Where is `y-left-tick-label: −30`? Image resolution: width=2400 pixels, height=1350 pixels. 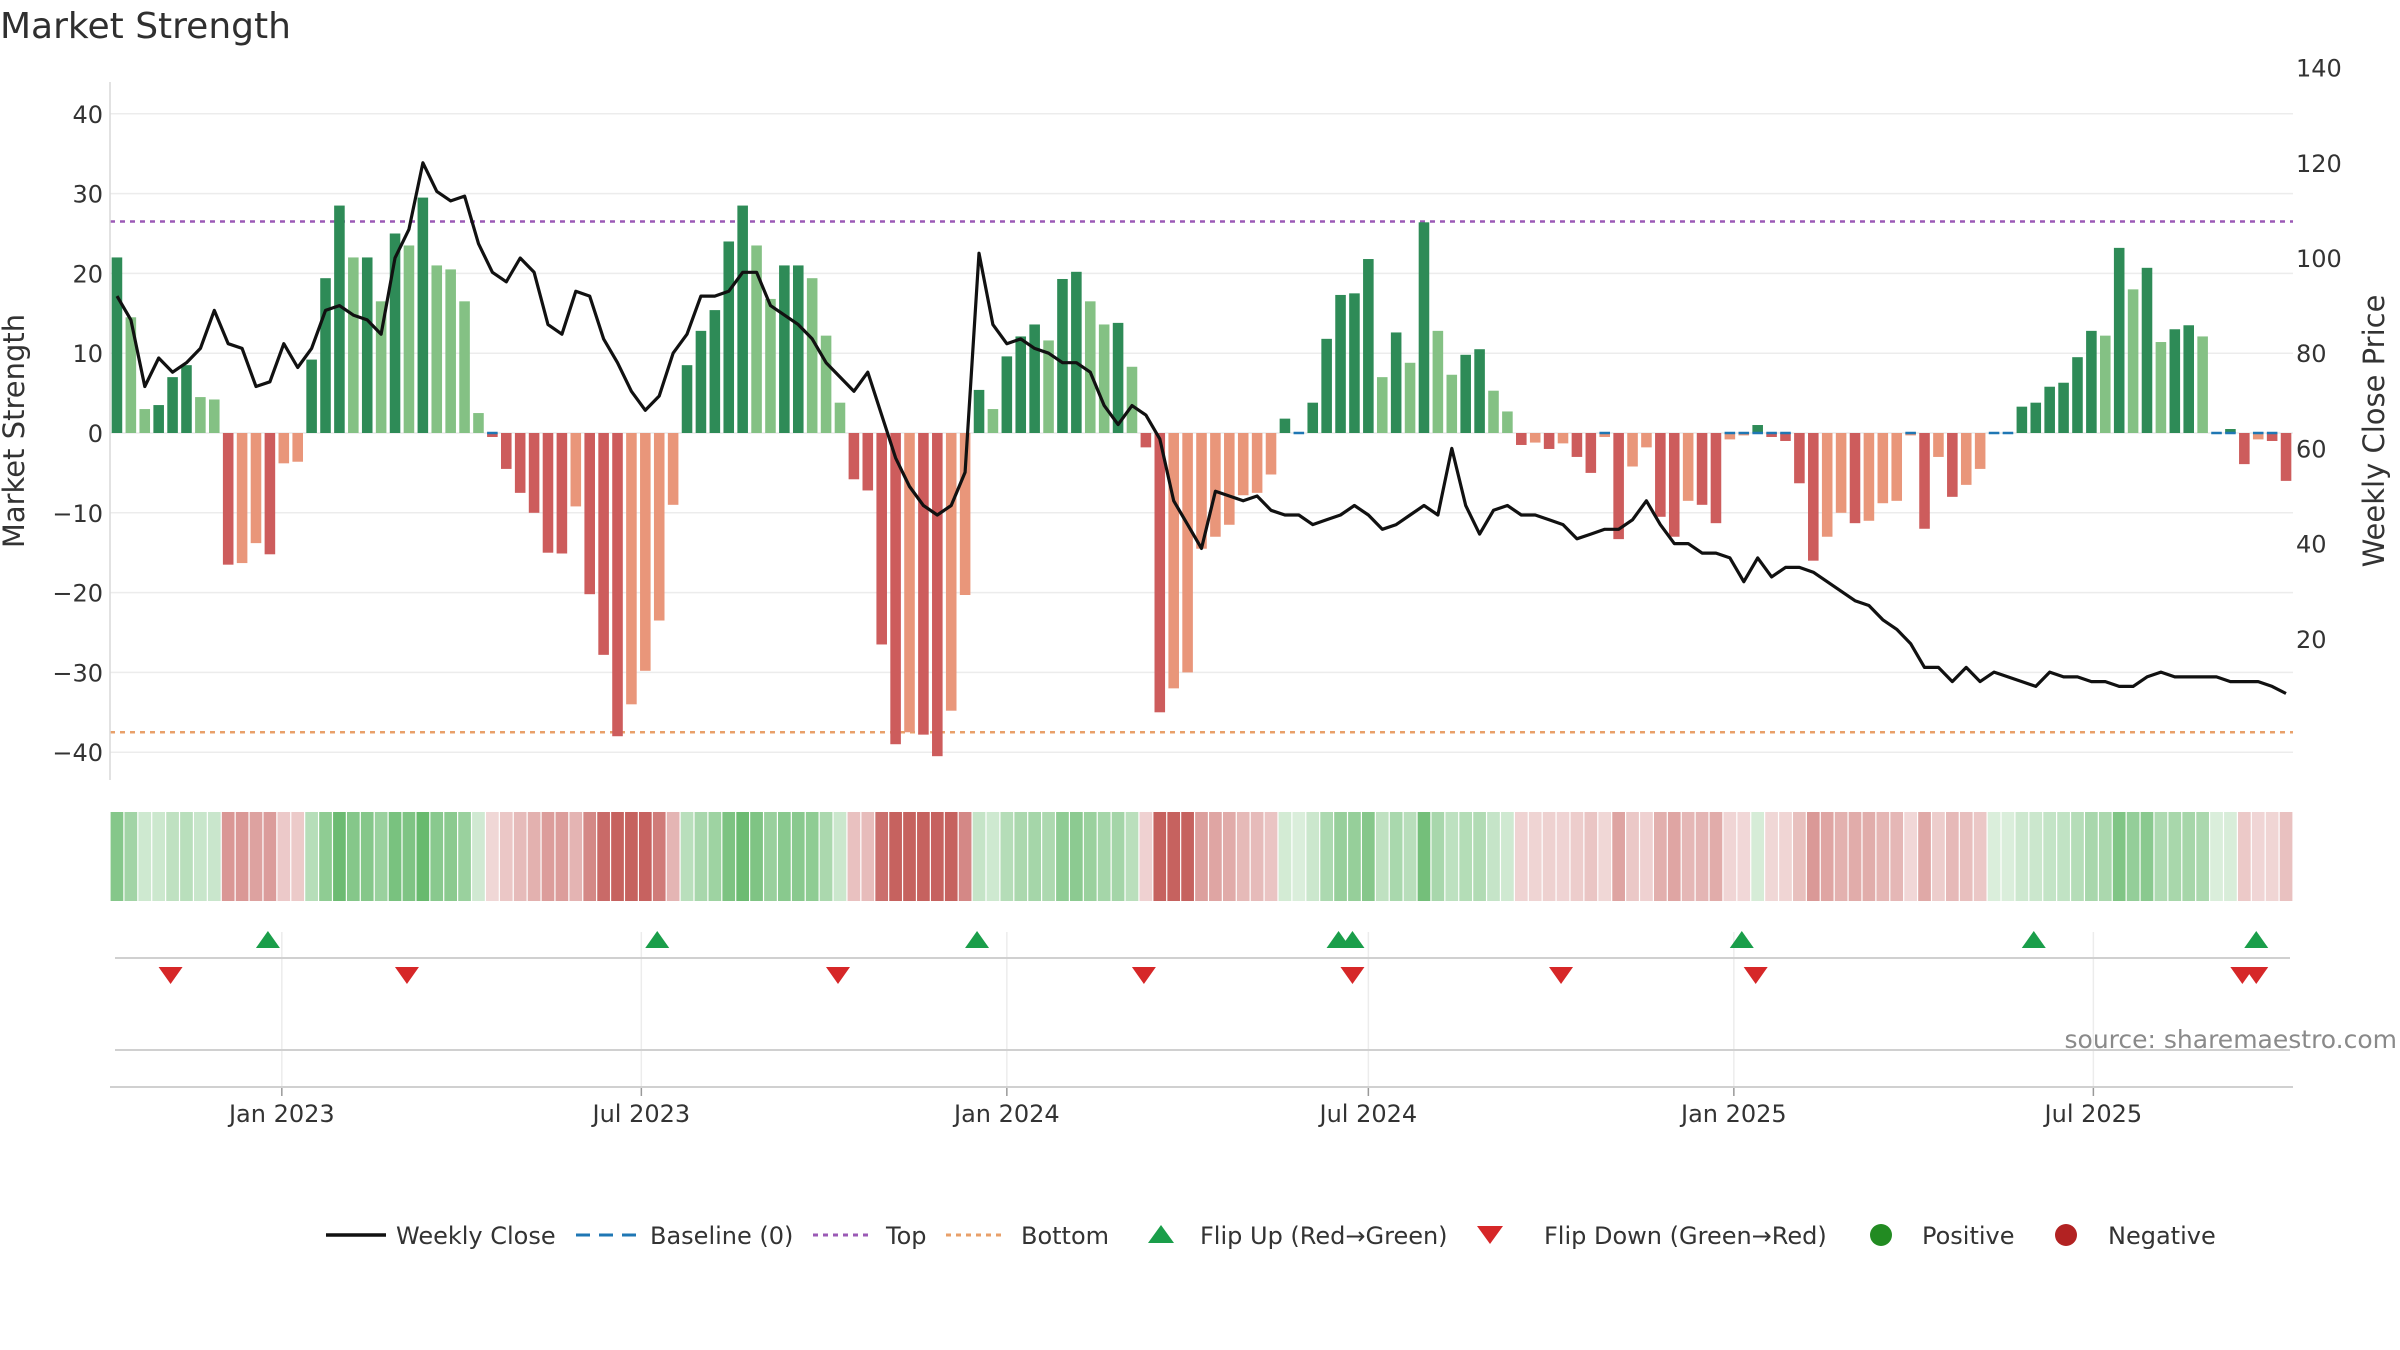
y-left-tick-label: −30 is located at coordinates (77, 673).